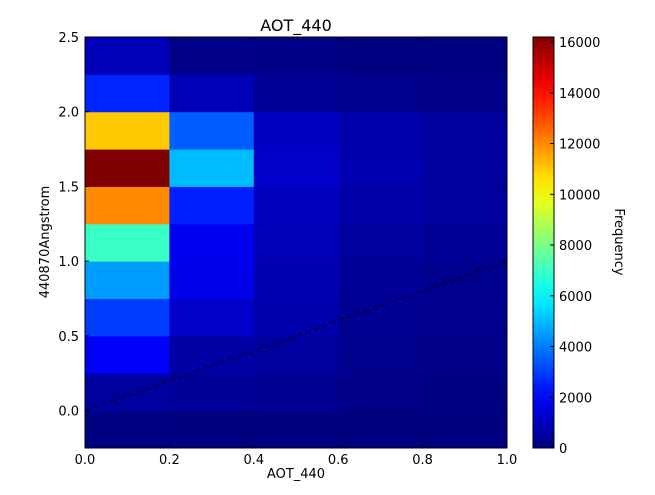 This screenshot has height=495, width=655. I want to click on y-tick-label: 0.0, so click(68, 412).